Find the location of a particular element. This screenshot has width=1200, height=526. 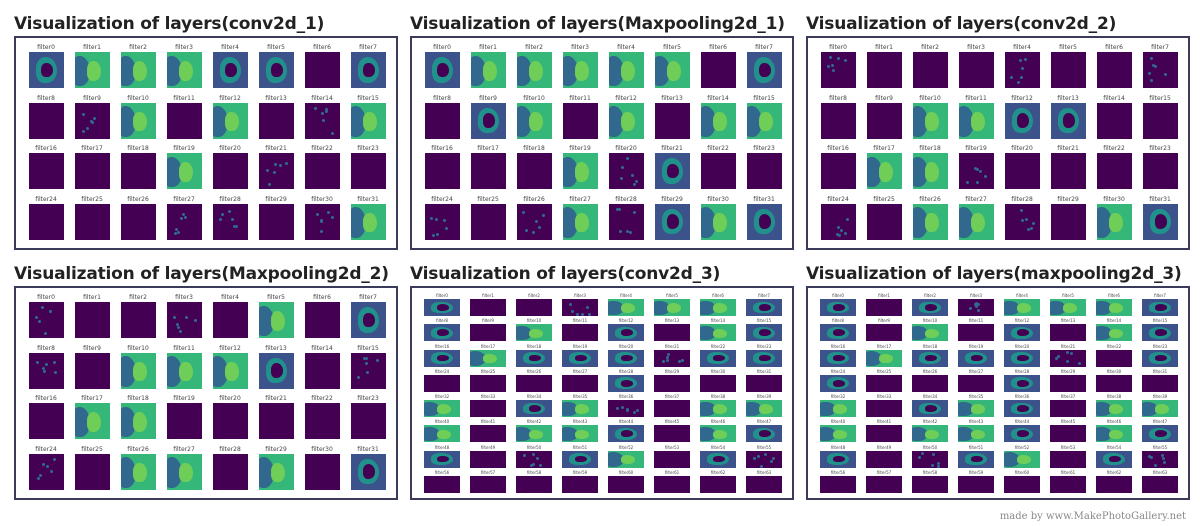

filter-cell: filter7 is located at coordinates (764, 68).